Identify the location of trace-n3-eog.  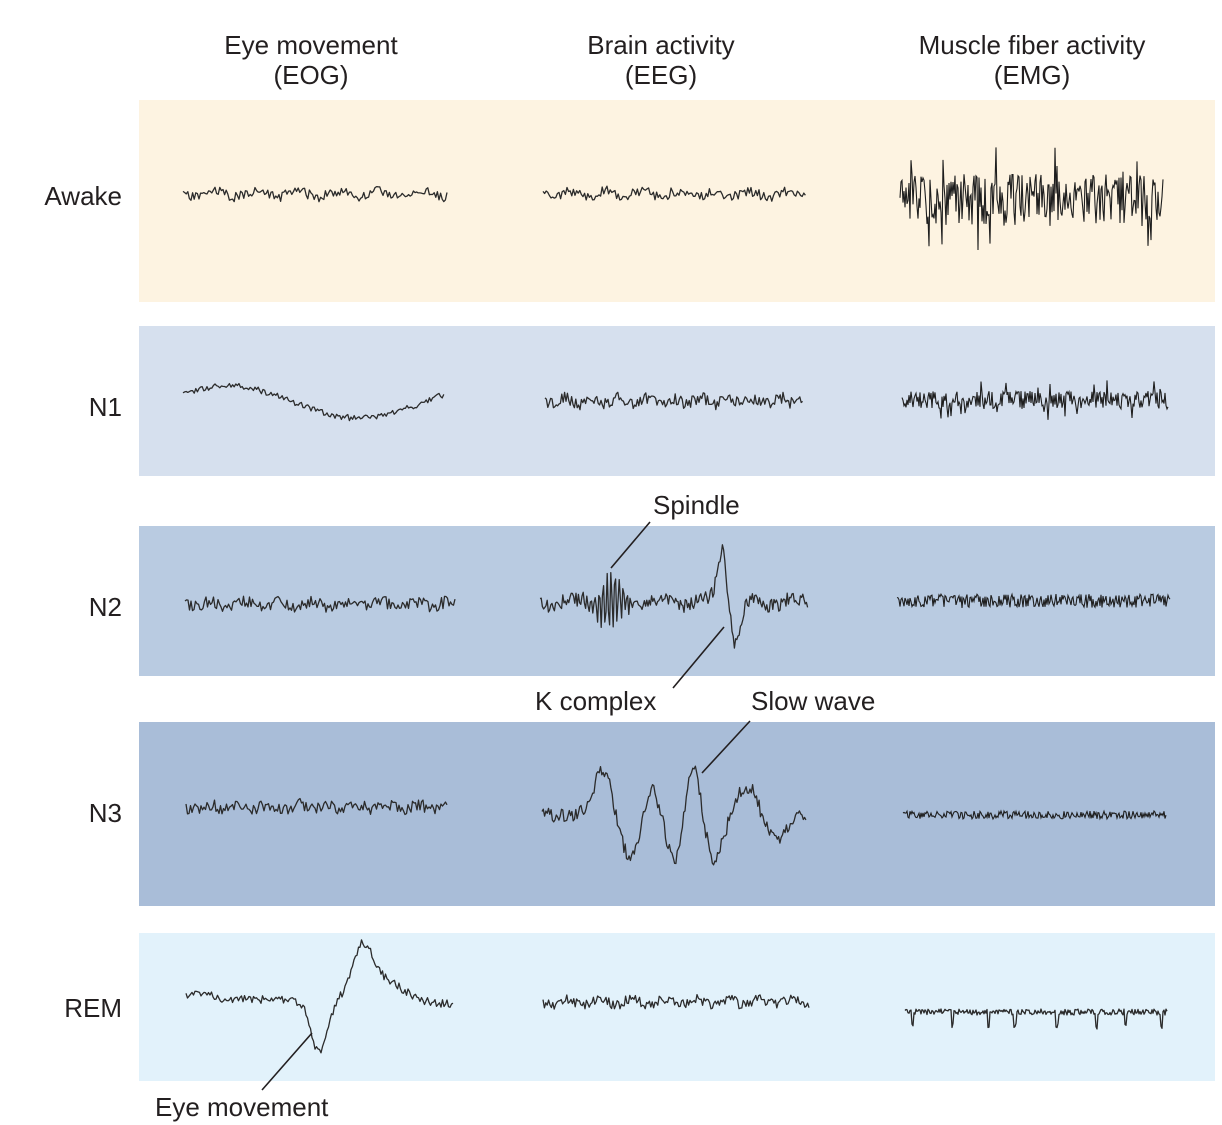
(316, 806).